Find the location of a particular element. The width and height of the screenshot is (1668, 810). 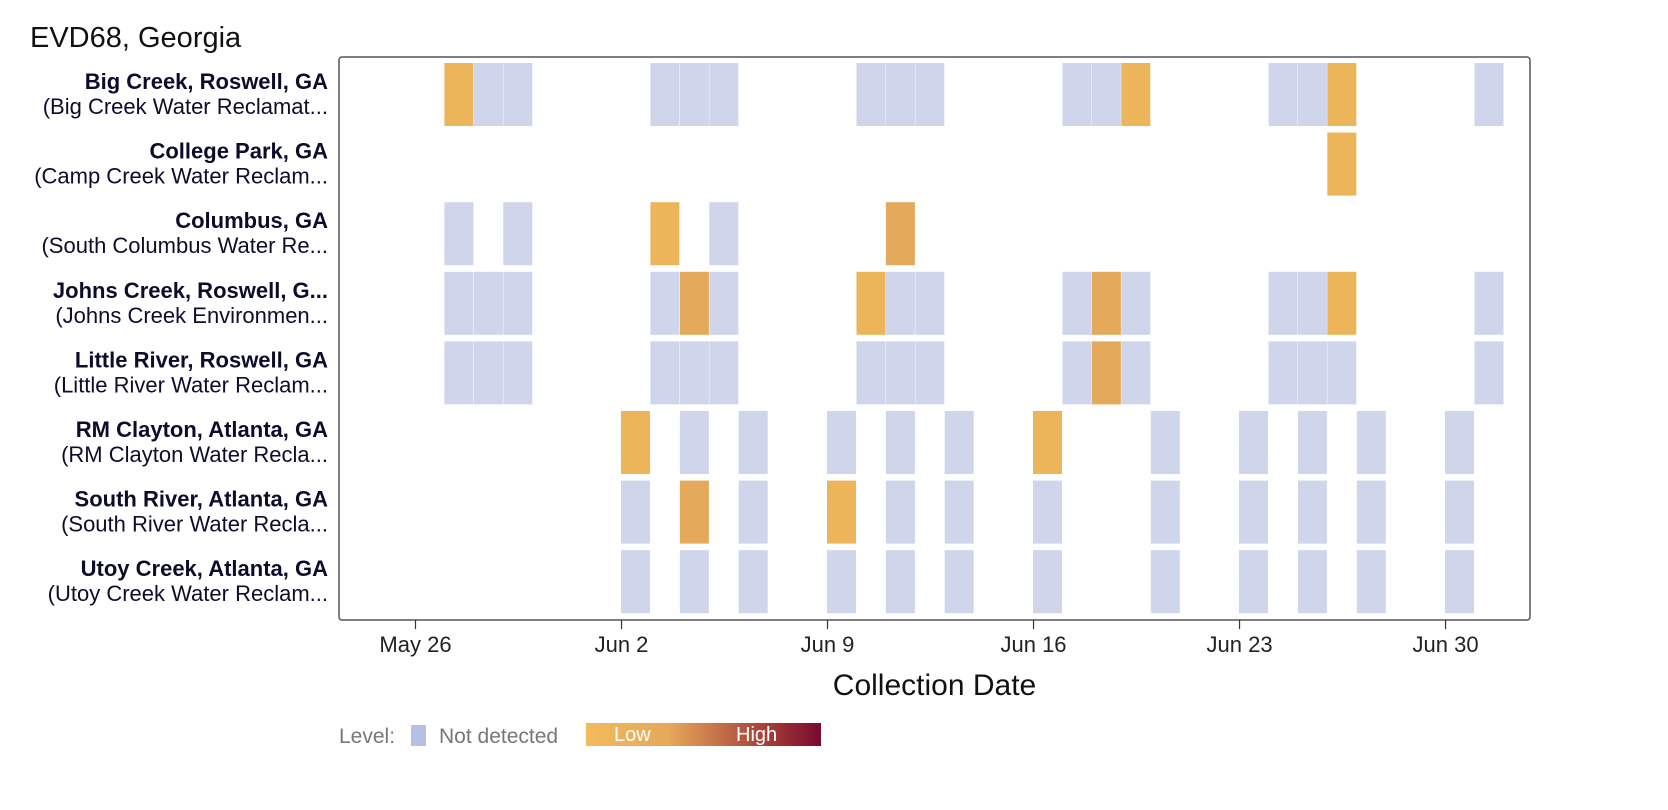

legend-not-detected-swatch is located at coordinates (418, 735).